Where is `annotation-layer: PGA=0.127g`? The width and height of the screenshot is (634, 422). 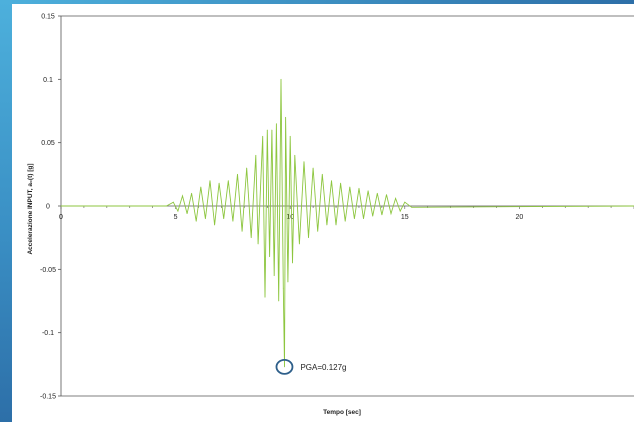 annotation-layer: PGA=0.127g is located at coordinates (311, 366).